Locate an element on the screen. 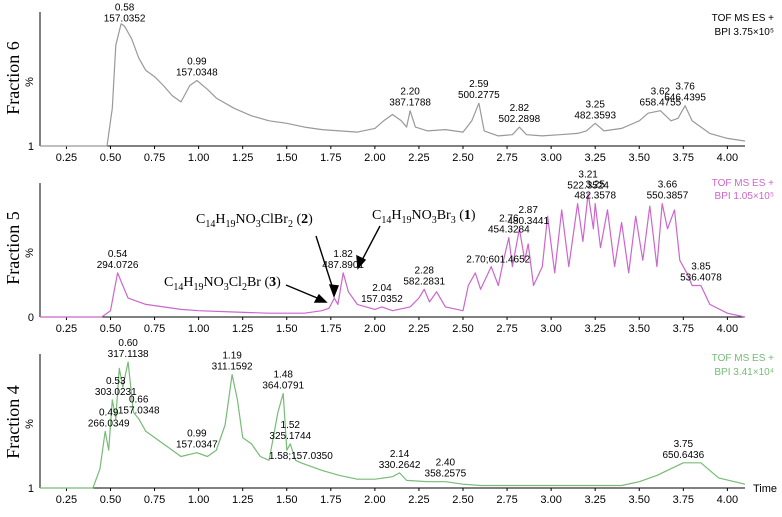  peak-label-time: 2.04 is located at coordinates (382, 288).